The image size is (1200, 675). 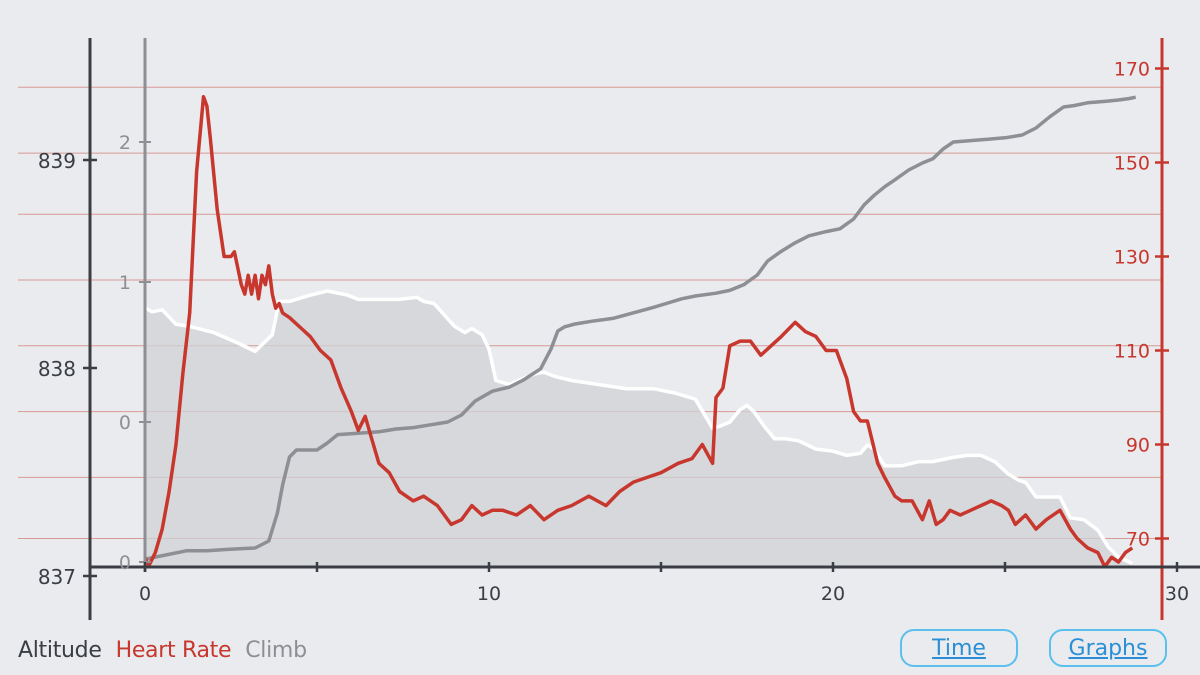 What do you see at coordinates (276, 650) in the screenshot?
I see `legend-climb: Climb` at bounding box center [276, 650].